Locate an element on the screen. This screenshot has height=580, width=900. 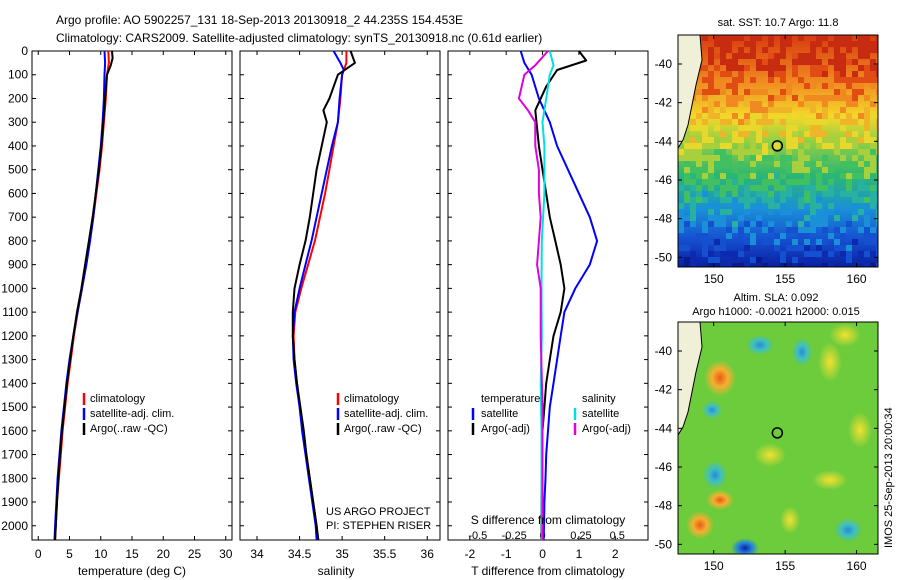
depth-tick-label: 1600 is located at coordinates (14, 431).